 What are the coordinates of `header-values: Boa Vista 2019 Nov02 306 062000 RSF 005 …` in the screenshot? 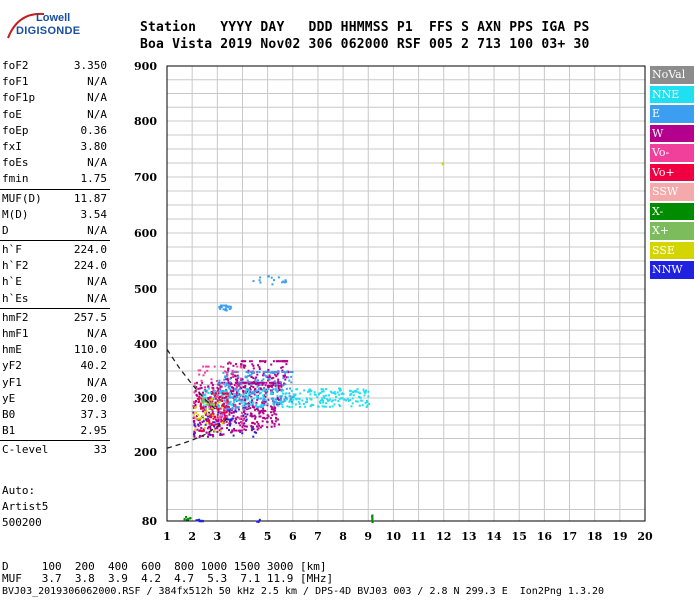 It's located at (365, 44).